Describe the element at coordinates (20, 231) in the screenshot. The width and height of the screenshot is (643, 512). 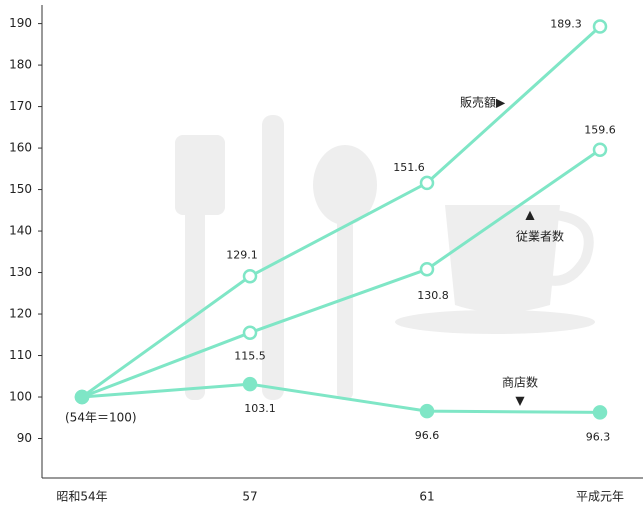
I see `y-tick-label: 140` at that location.